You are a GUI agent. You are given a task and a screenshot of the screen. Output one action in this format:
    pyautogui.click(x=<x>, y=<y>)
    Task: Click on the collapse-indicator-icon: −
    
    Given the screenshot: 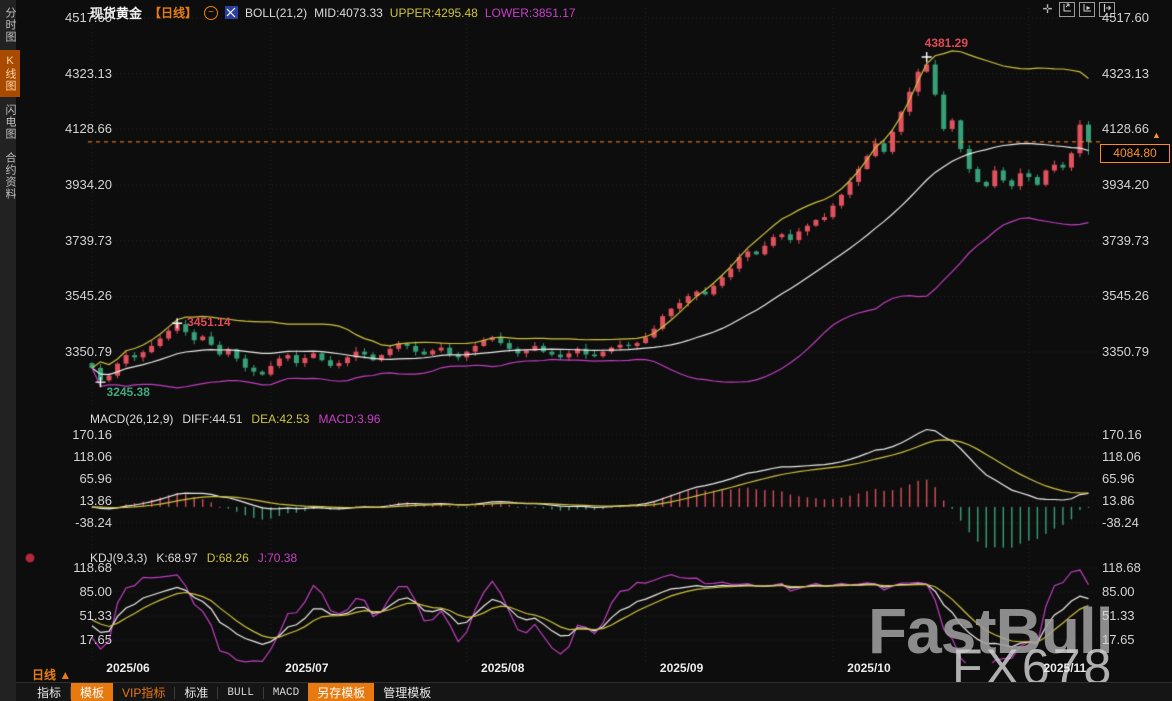 What is the action you would take?
    pyautogui.click(x=211, y=12)
    